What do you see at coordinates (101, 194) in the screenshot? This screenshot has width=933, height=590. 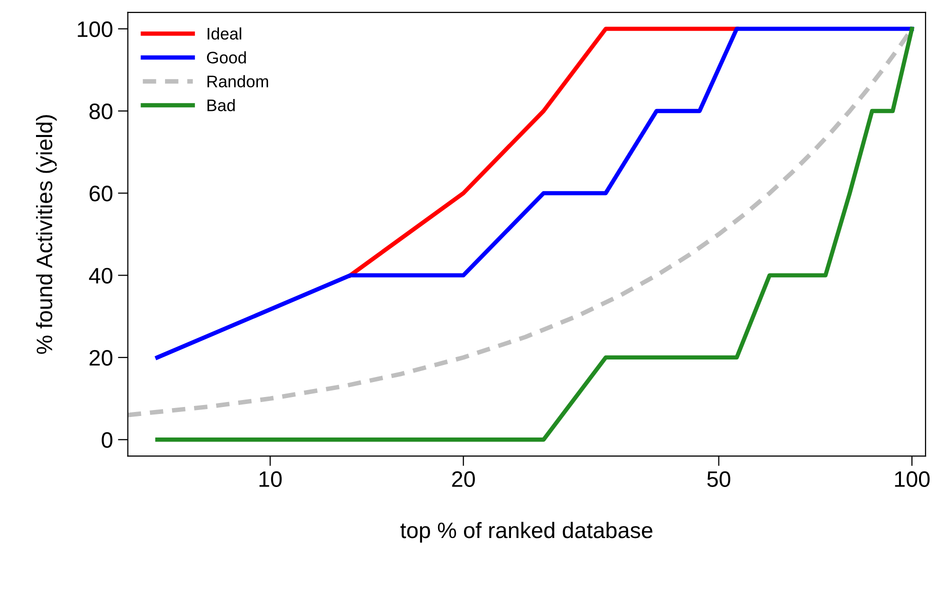 I see `y-tick-label: 60` at bounding box center [101, 194].